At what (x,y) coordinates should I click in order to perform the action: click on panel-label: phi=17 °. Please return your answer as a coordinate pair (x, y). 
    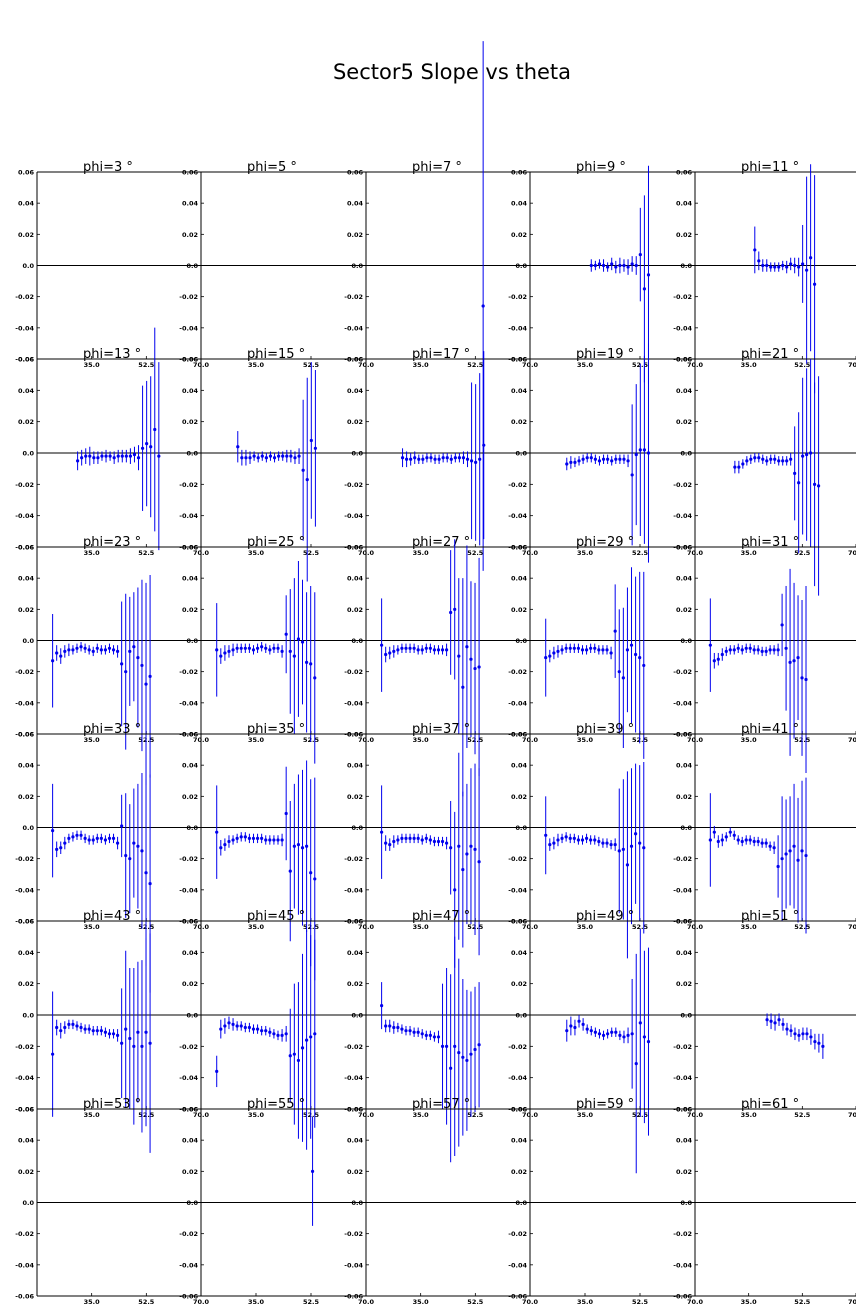
    Looking at the image, I should click on (441, 354).